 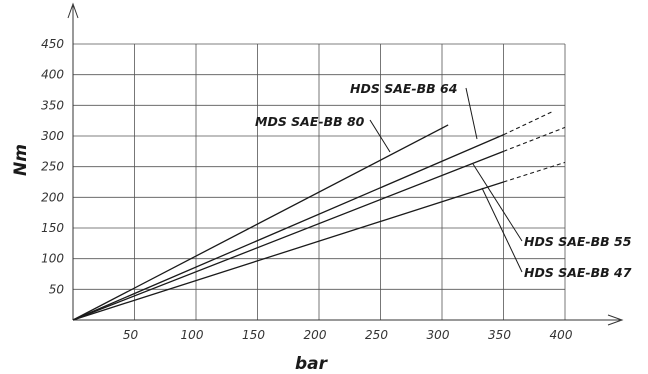 What do you see at coordinates (73, 10) in the screenshot?
I see `y-axis-arrow-icon` at bounding box center [73, 10].